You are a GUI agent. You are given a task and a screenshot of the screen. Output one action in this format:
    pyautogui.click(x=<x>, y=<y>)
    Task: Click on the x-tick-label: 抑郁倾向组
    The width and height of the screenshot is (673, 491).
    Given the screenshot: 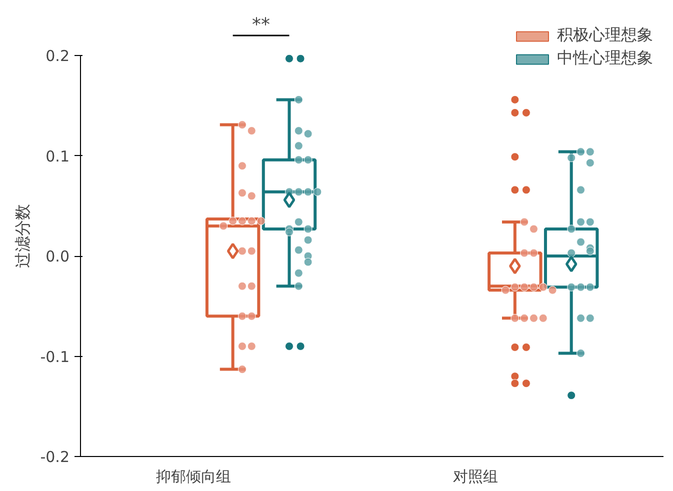 What is the action you would take?
    pyautogui.click(x=193, y=477)
    